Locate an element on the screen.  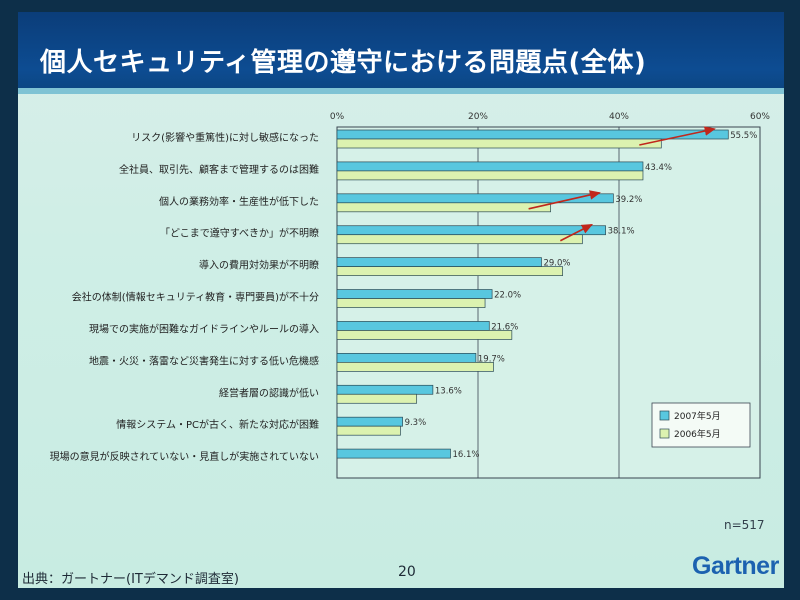
x-tick-label: 40% is located at coordinates (619, 117).